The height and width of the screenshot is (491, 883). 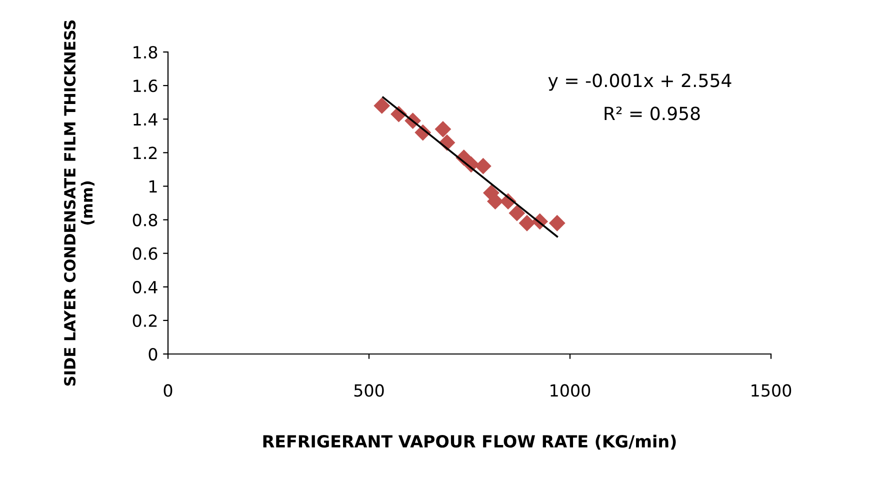 I want to click on y-tick-label: 1.4, so click(x=146, y=119).